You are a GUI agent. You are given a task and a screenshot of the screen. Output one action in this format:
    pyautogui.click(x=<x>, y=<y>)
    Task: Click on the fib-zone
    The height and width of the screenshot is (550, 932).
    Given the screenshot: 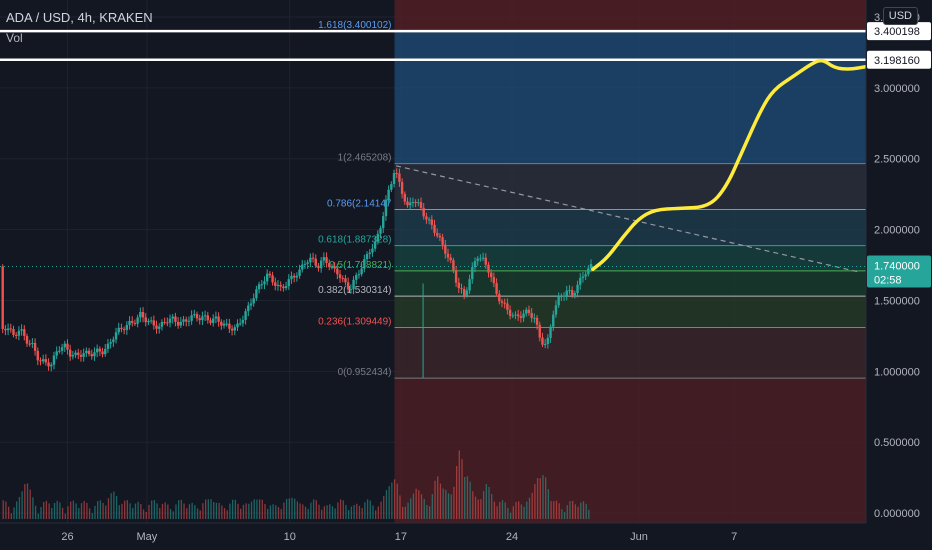 What is the action you would take?
    pyautogui.click(x=630, y=186)
    